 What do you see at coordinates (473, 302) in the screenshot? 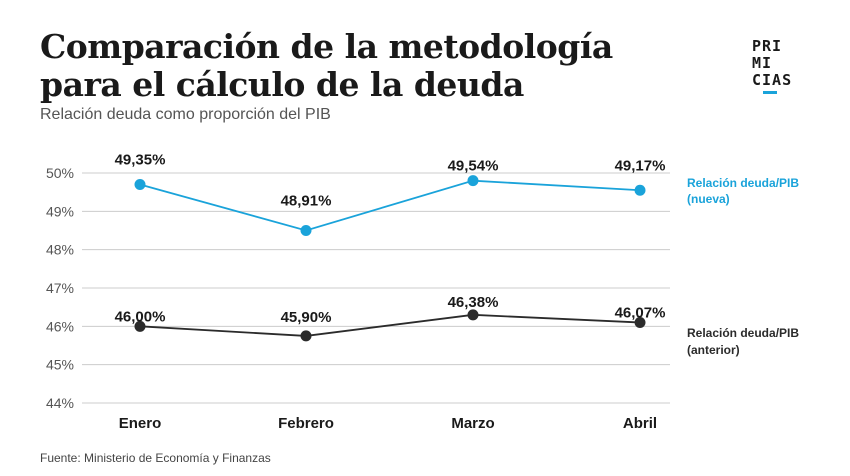
I see `data-label-anterior-marzo: 46,38%` at bounding box center [473, 302].